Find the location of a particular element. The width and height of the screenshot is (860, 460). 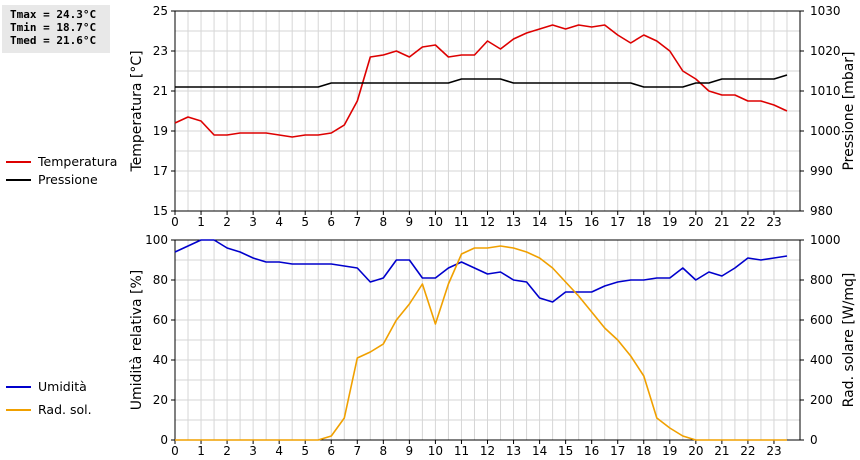

y-left-tick-label: 100 is located at coordinates (156, 240).